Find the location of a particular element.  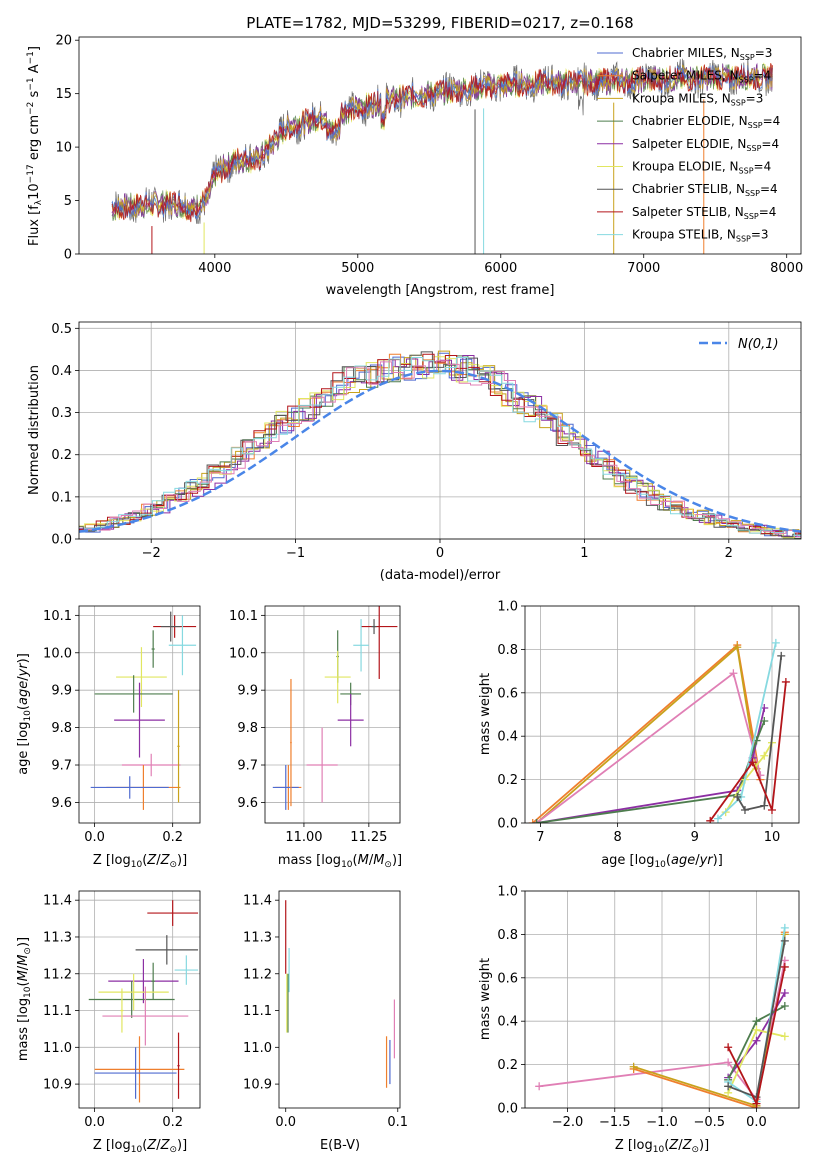

legend-entry: Chabrier MILES, NSSP=3 is located at coordinates (702, 54).